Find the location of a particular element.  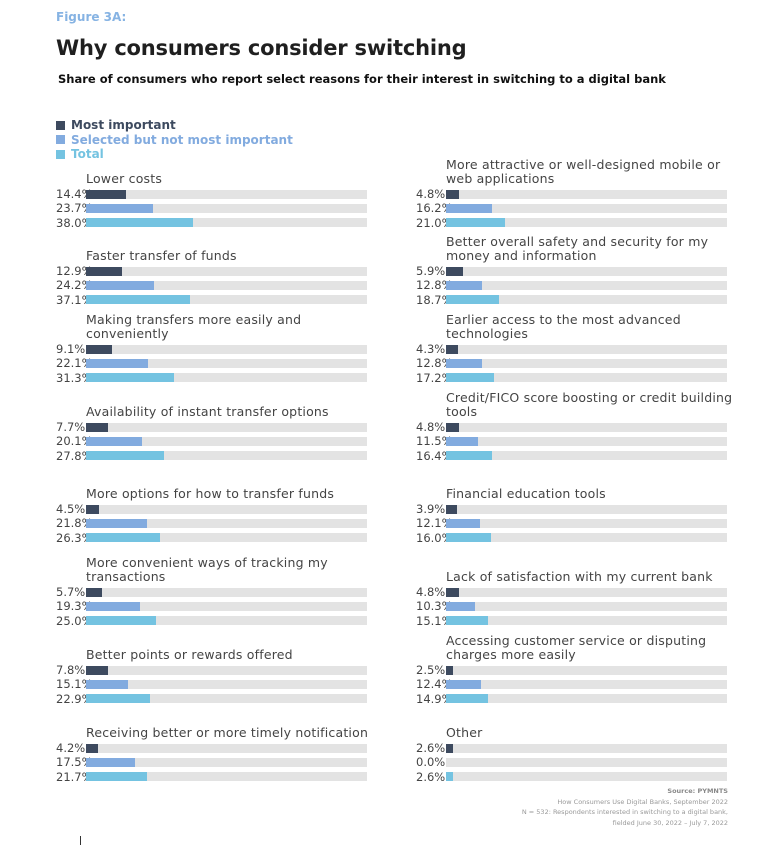

data-label: 10.3% is located at coordinates (434, 606).